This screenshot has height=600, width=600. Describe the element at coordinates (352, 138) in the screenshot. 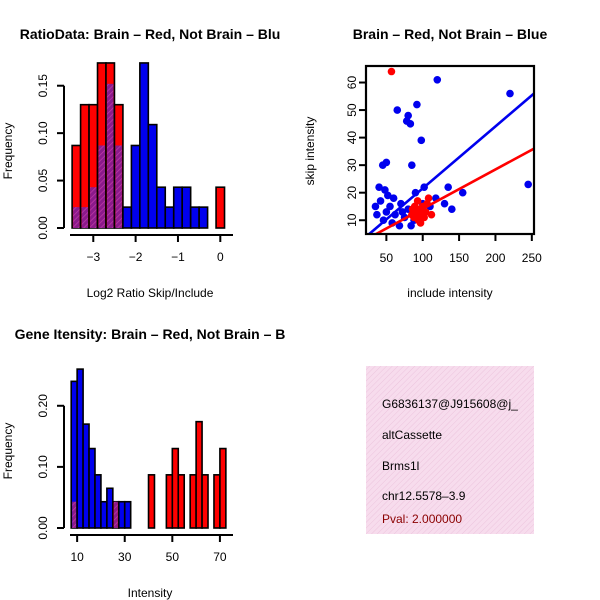

I see `scatter-y-tick-label: 40` at that location.